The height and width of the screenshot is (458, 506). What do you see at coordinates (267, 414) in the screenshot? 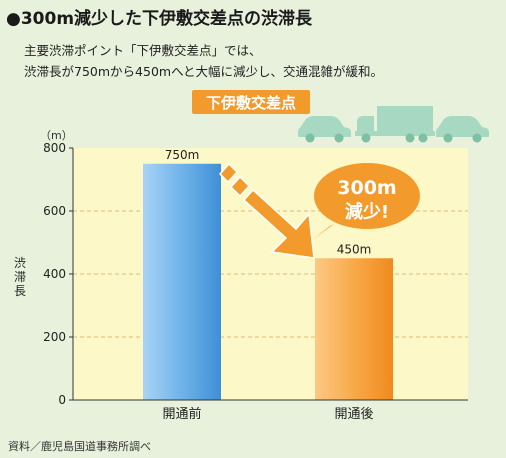
I see `x-axis-tick-labels: 開通前 開通後` at bounding box center [267, 414].